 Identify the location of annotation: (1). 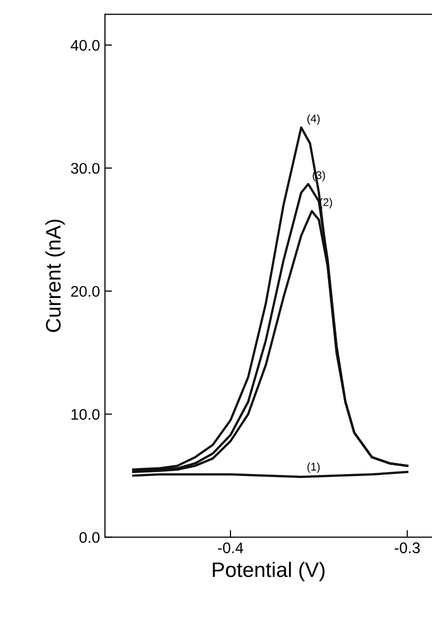
(313, 467).